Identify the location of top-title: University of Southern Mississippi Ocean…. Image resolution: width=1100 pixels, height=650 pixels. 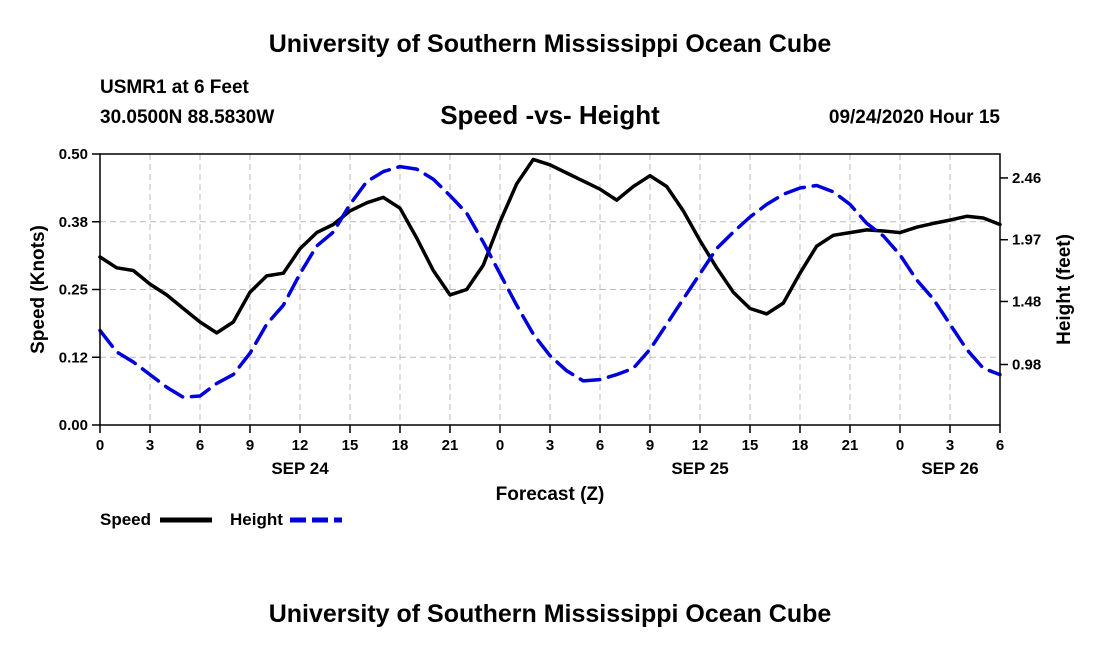
(550, 44).